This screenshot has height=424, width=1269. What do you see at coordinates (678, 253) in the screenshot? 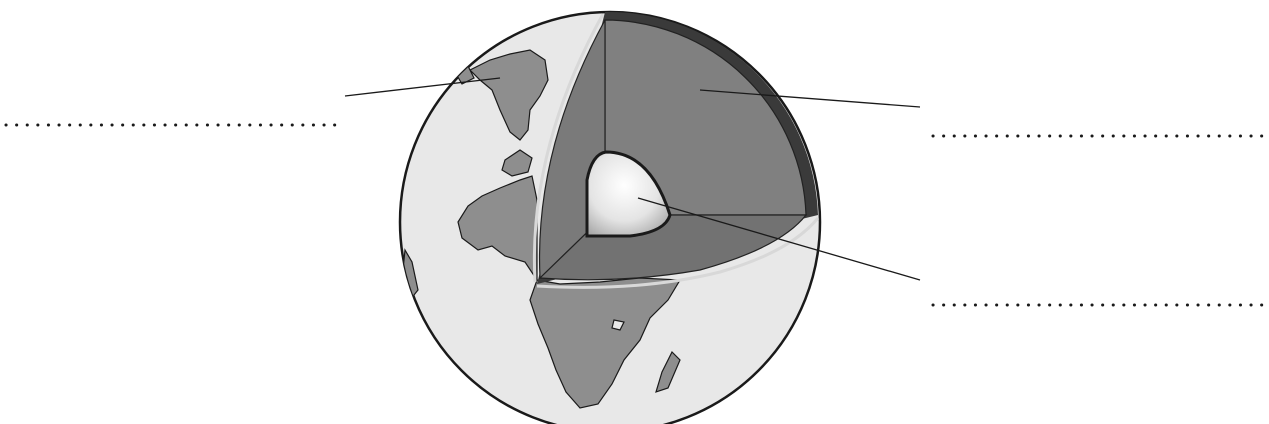
I see `crust-edge-highlight` at bounding box center [678, 253].